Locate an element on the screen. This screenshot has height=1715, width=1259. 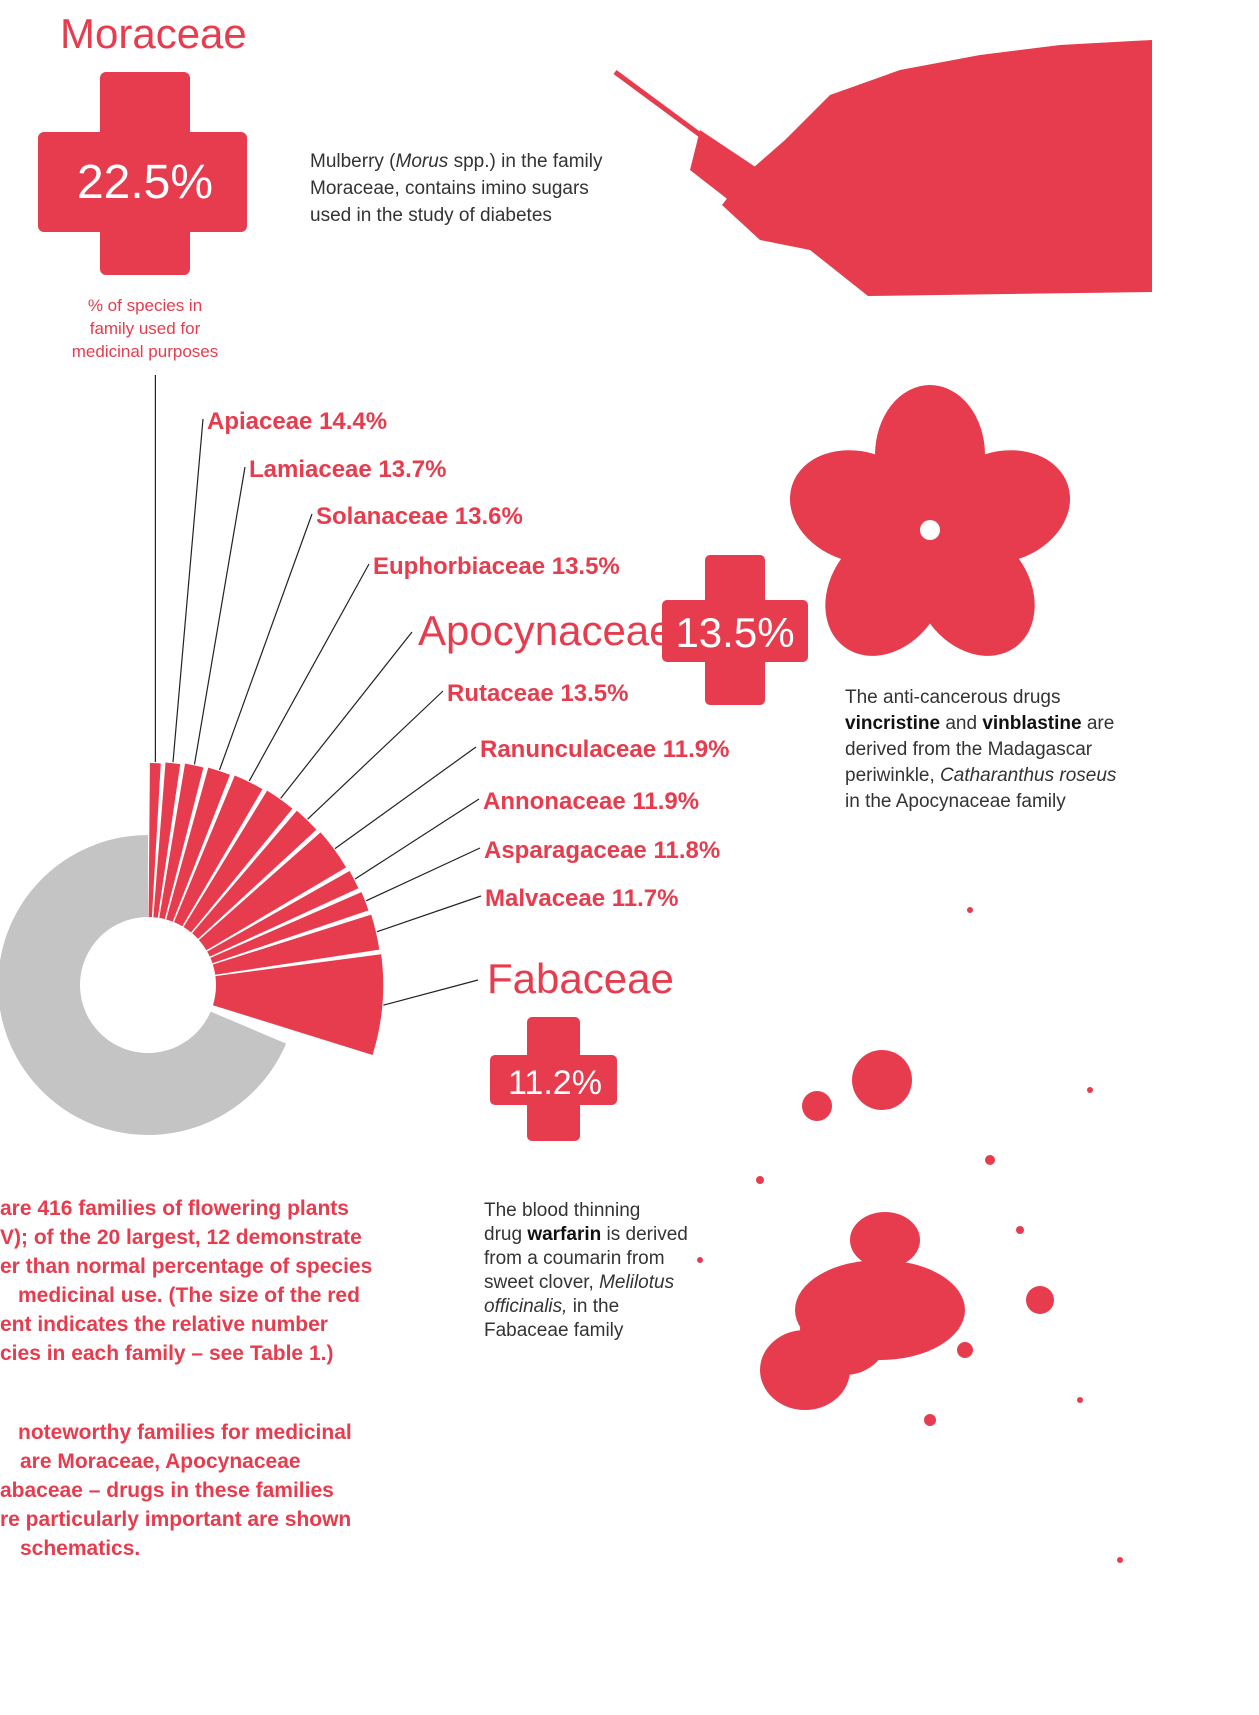
note-run: are is located at coordinates (1098, 723).